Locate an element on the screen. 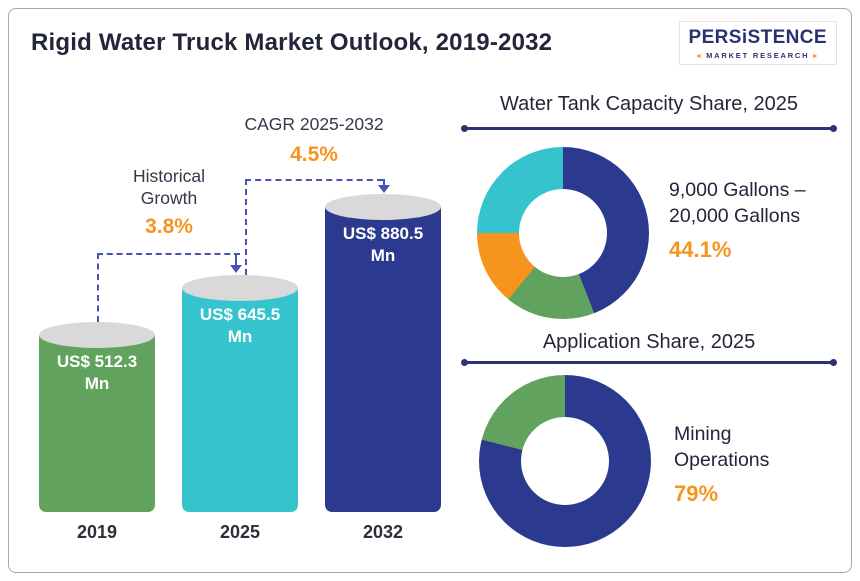 The height and width of the screenshot is (581, 860). application-donut-chart is located at coordinates (565, 461).